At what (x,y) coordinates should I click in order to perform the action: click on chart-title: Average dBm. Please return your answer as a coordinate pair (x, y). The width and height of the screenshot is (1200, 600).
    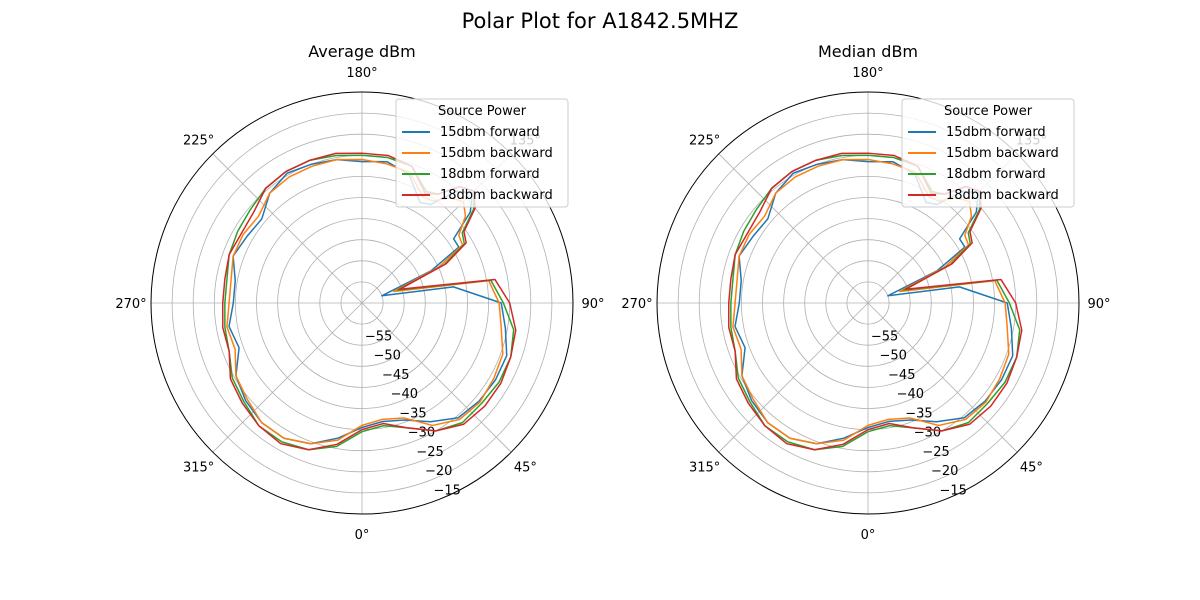
    Looking at the image, I should click on (362, 51).